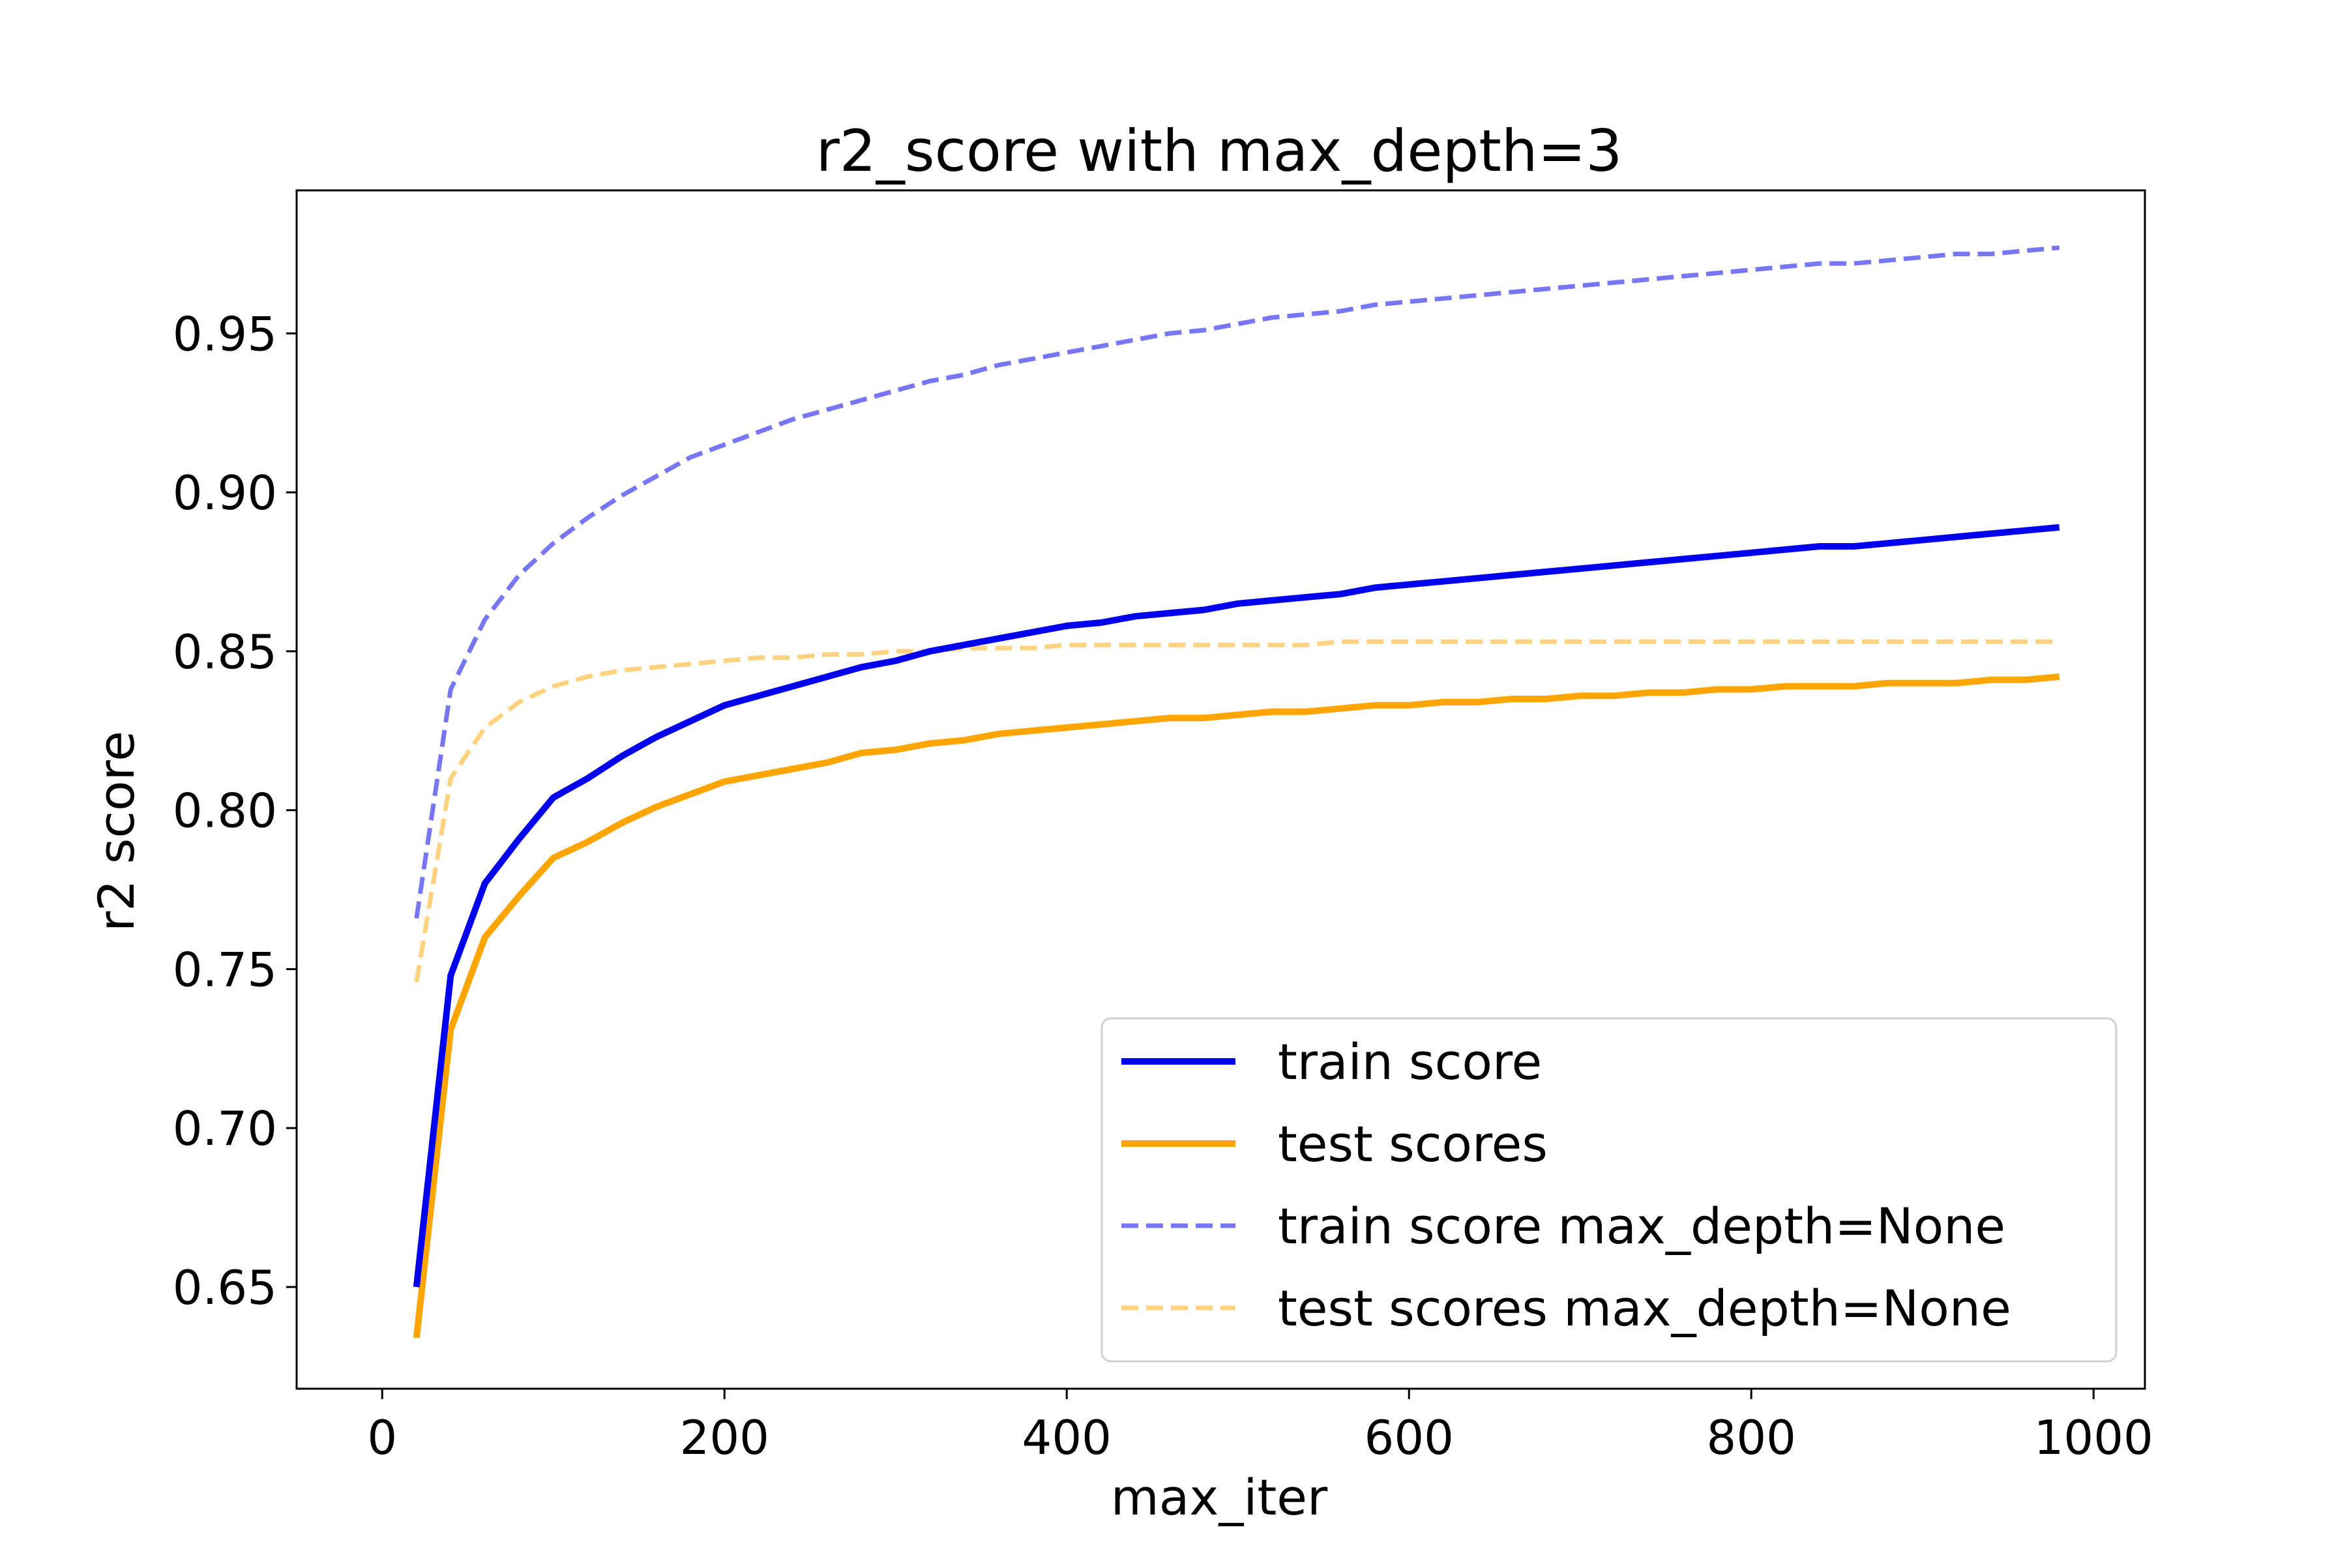 The image size is (2347, 1568). I want to click on y-tick-label: 0.85, so click(225, 652).